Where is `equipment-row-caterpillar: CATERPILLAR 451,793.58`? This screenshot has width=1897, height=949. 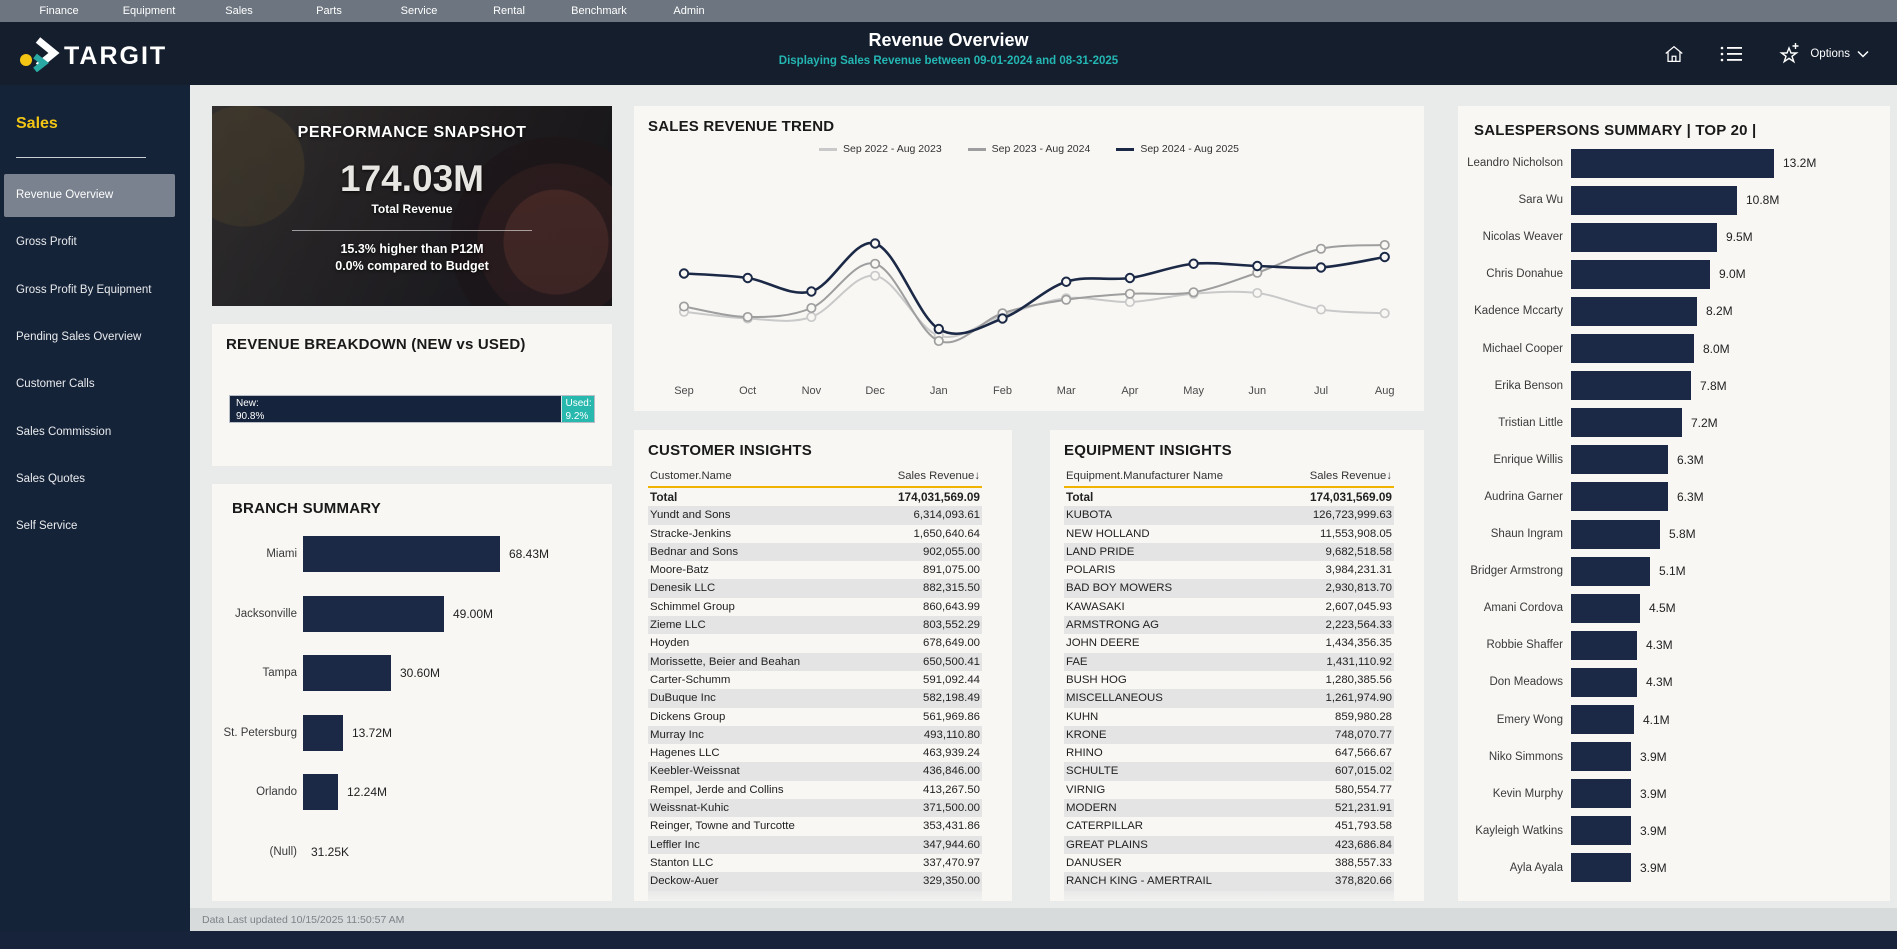
equipment-row-caterpillar: CATERPILLAR 451,793.58 is located at coordinates (1229, 826).